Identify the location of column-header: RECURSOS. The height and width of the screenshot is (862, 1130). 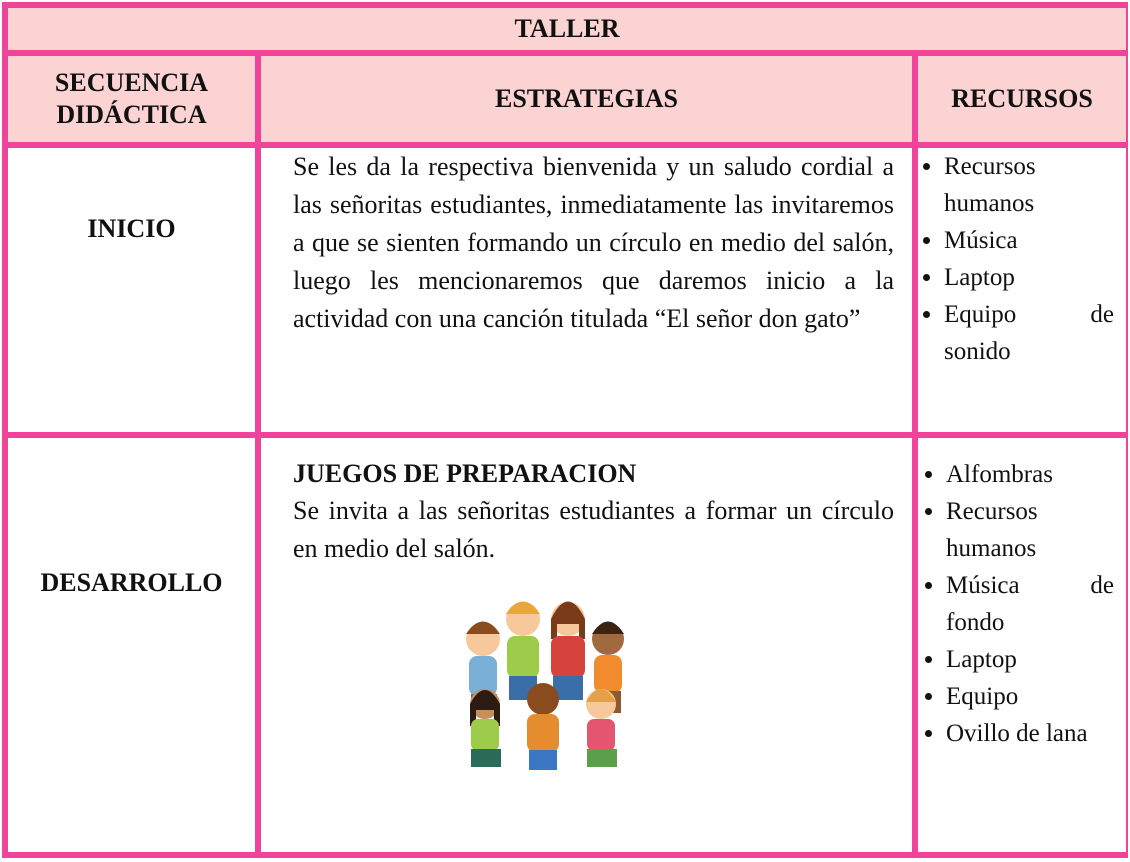
(1020, 99).